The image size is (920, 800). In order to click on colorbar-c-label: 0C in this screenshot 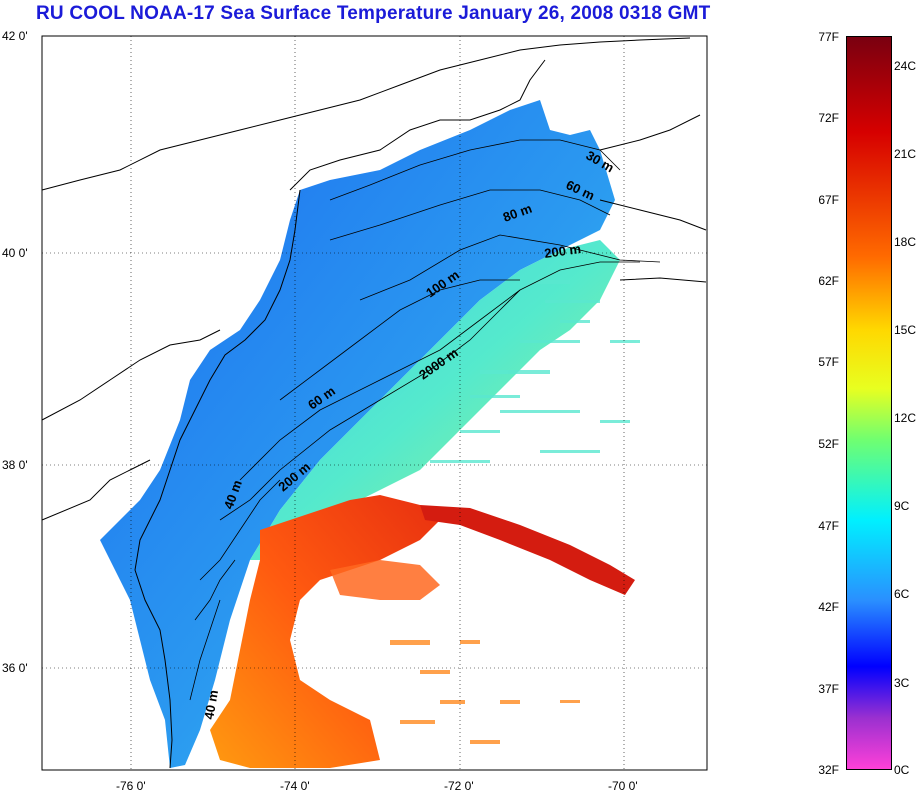, I will do `click(902, 770)`.